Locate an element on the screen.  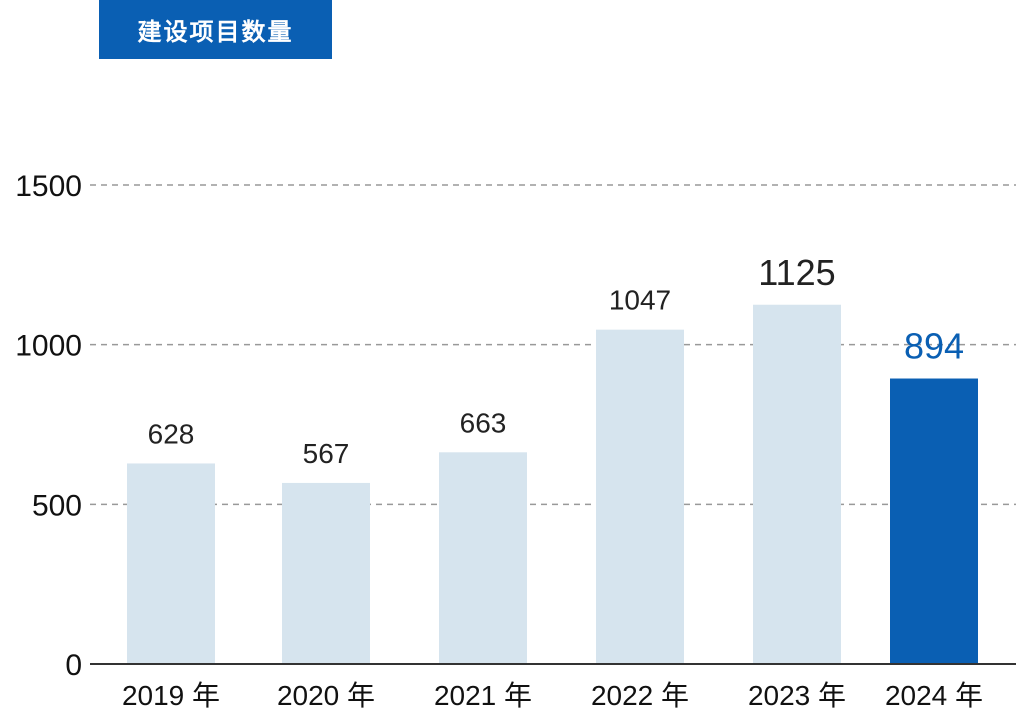
y-tick-label: 500 is located at coordinates (57, 505).